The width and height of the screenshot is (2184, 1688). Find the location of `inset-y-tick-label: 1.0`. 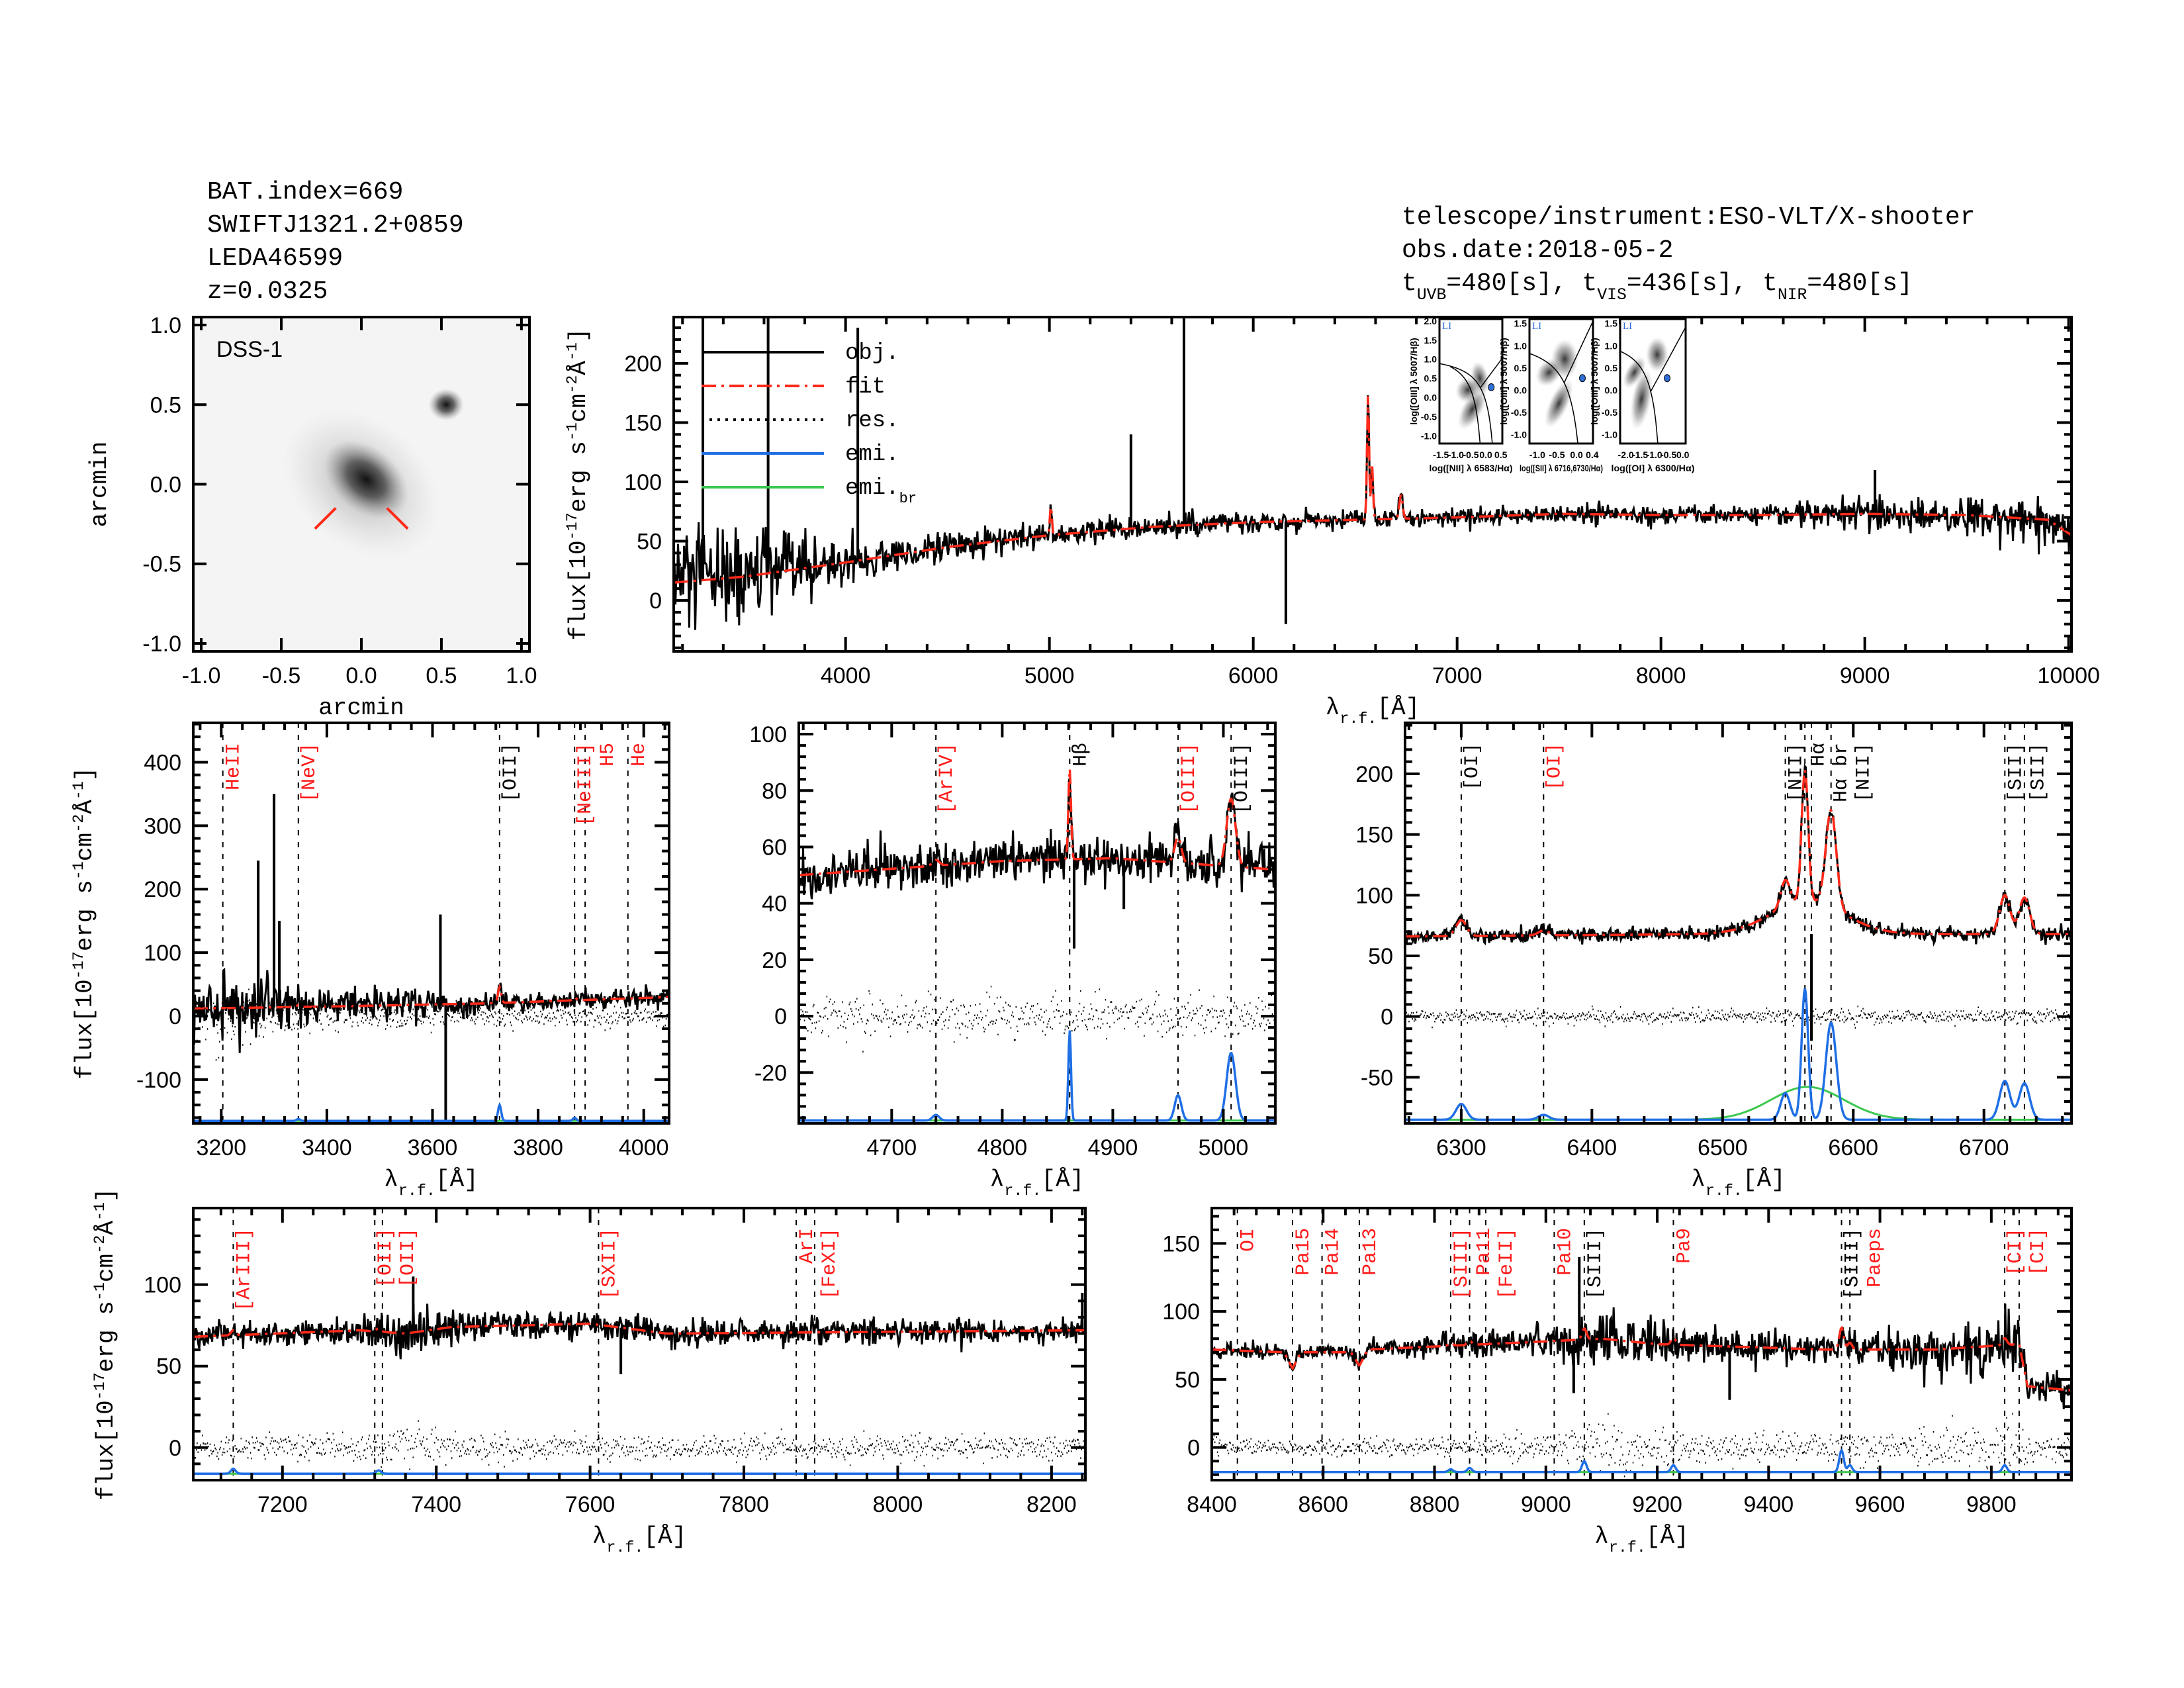

inset-y-tick-label: 1.0 is located at coordinates (1521, 345).